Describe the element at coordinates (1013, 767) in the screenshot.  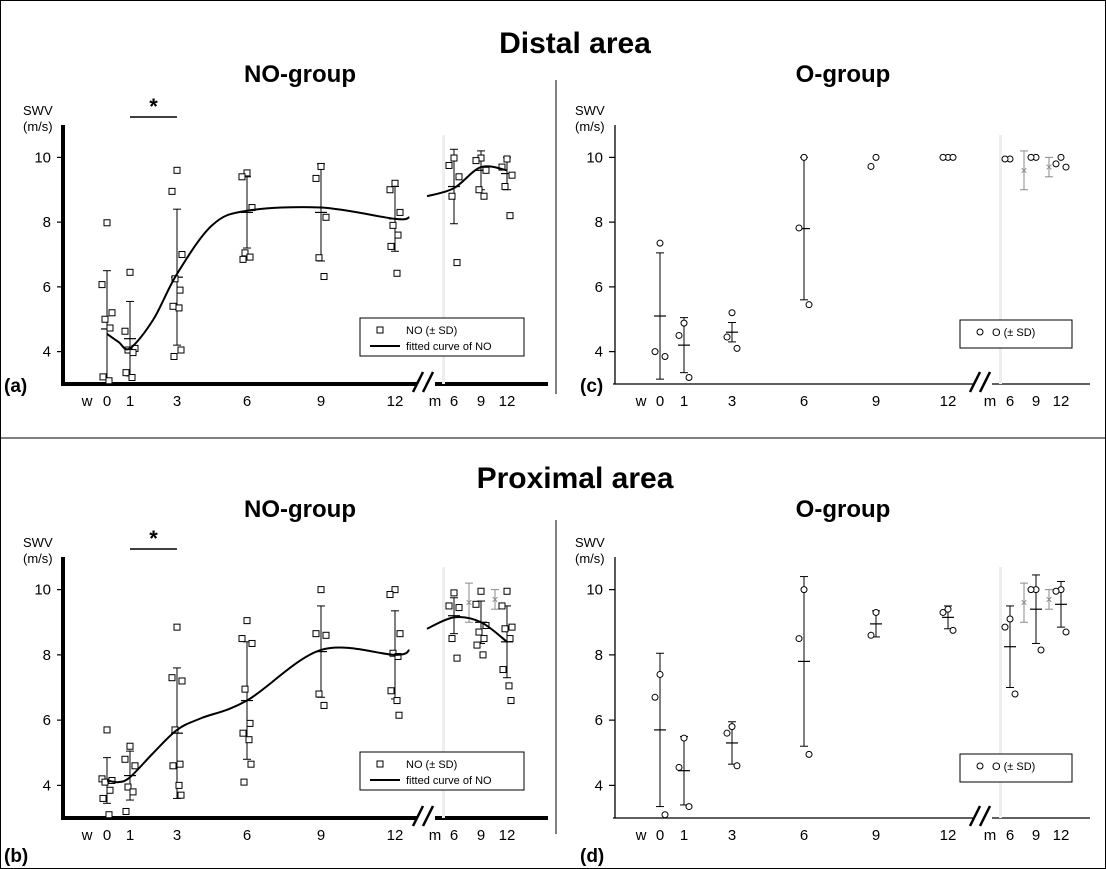
I see `legend-label: O (± SD)` at that location.